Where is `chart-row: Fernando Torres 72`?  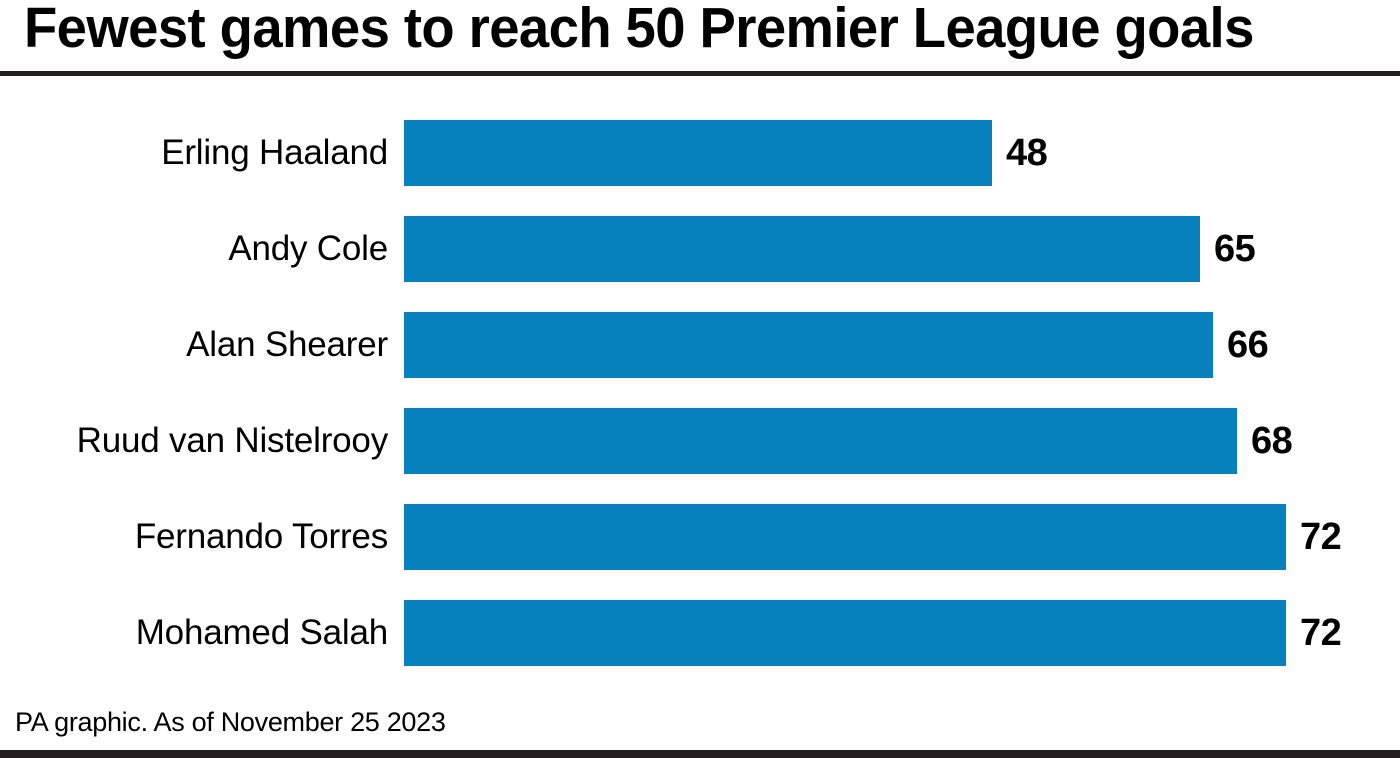 chart-row: Fernando Torres 72 is located at coordinates (700, 537).